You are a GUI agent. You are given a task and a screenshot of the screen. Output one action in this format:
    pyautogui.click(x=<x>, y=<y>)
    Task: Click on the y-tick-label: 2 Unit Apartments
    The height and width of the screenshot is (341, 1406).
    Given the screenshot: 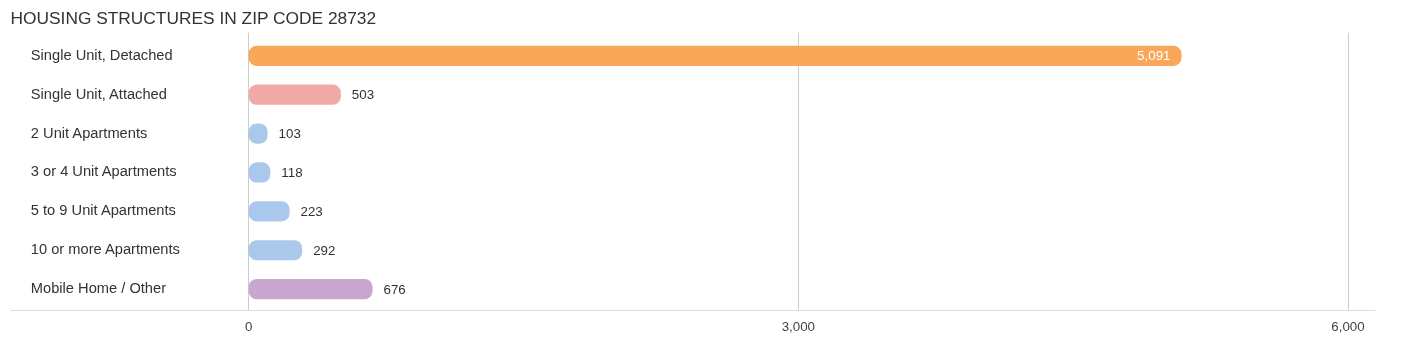 What is the action you would take?
    pyautogui.click(x=89, y=132)
    